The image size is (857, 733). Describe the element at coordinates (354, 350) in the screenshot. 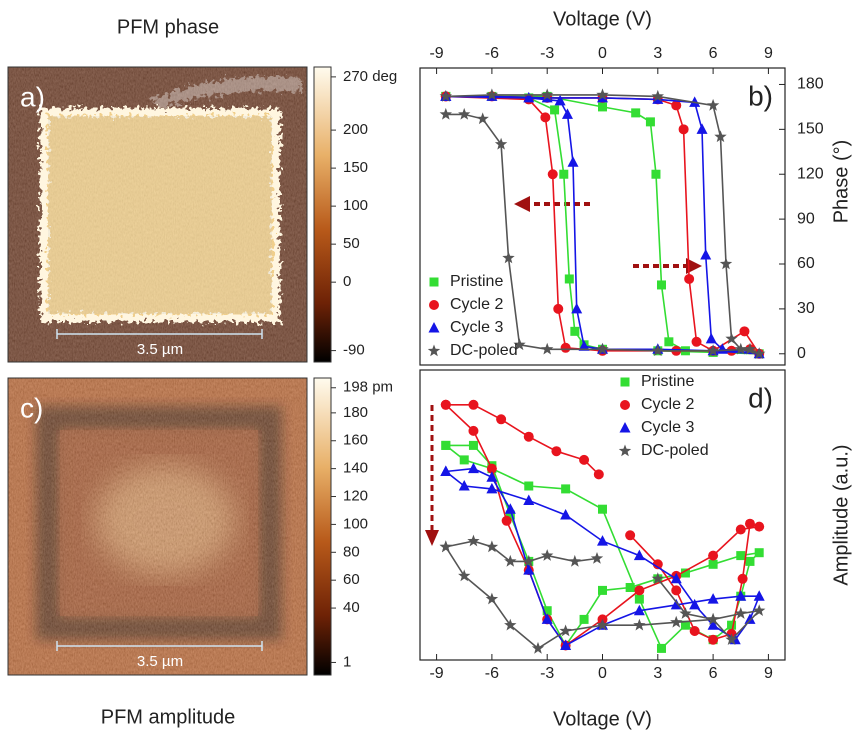

I see `colorbar-tick-label: -90` at that location.